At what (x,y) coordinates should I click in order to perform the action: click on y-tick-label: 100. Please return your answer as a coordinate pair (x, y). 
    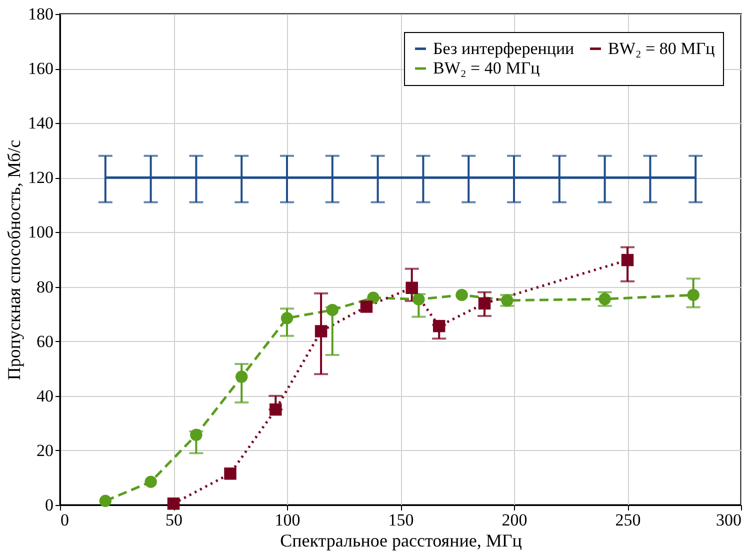
    Looking at the image, I should click on (41, 232).